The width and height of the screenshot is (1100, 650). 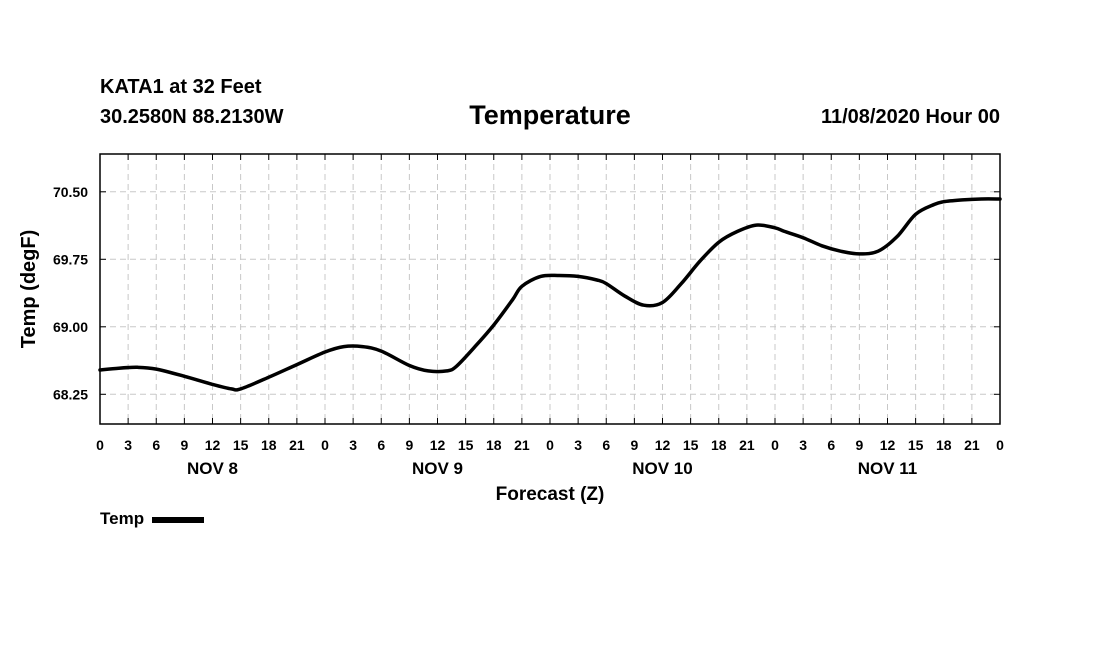 I want to click on x-day-label: NOV 10, so click(x=662, y=468).